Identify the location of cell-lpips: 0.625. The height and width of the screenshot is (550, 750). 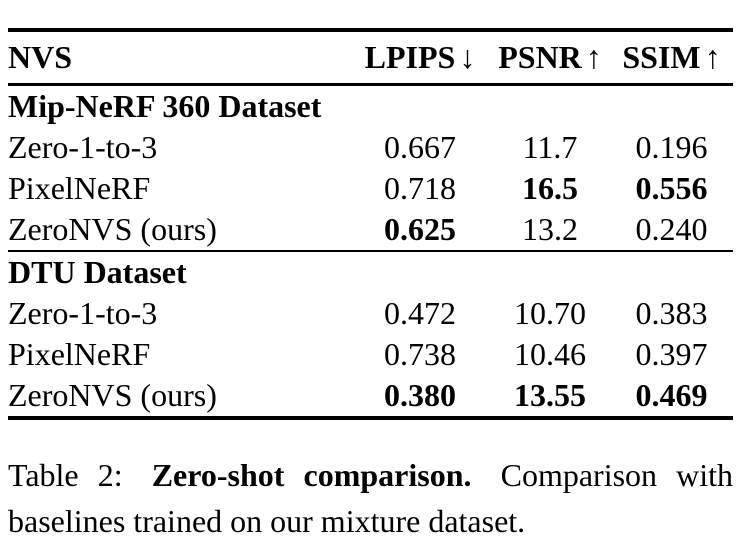
(420, 228).